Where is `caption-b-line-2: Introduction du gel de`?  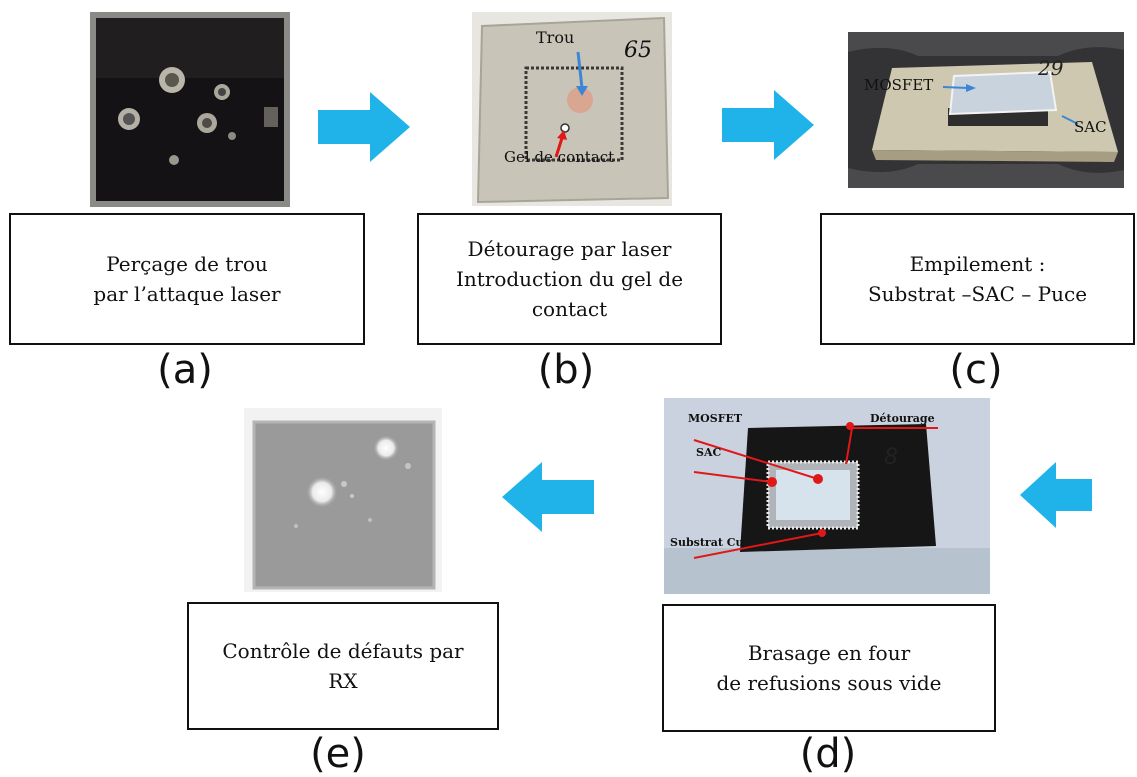 caption-b-line-2: Introduction du gel de is located at coordinates (569, 279).